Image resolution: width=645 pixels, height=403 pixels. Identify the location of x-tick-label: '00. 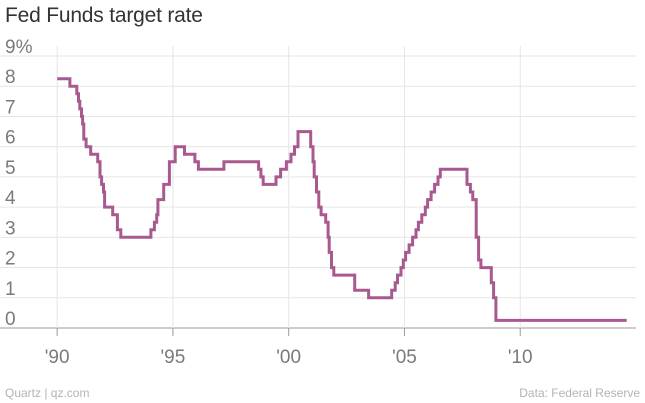
(288, 357).